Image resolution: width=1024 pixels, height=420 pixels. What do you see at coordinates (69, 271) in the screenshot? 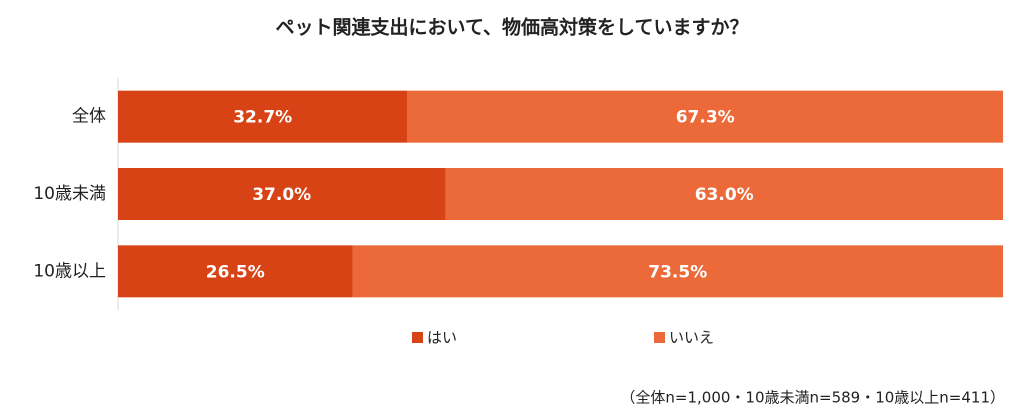
I see `y-tick-label: 10歳以上` at bounding box center [69, 271].